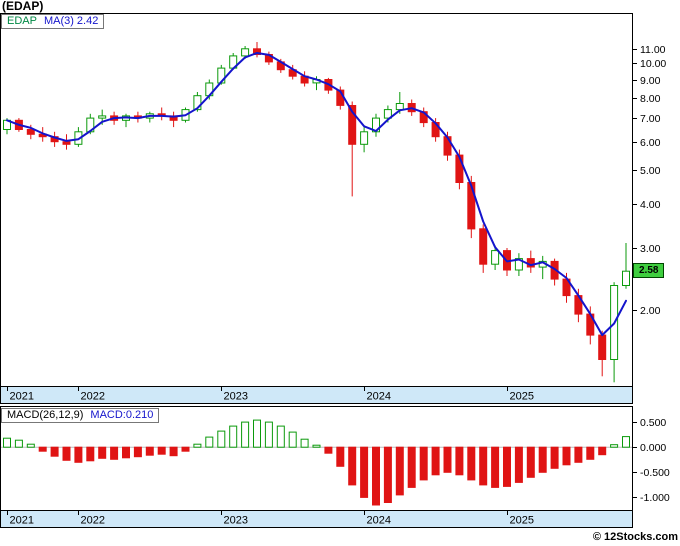 This screenshot has width=680, height=546. I want to click on macd-legend: MACD(26,12,9) MACD:0.210, so click(80, 415).